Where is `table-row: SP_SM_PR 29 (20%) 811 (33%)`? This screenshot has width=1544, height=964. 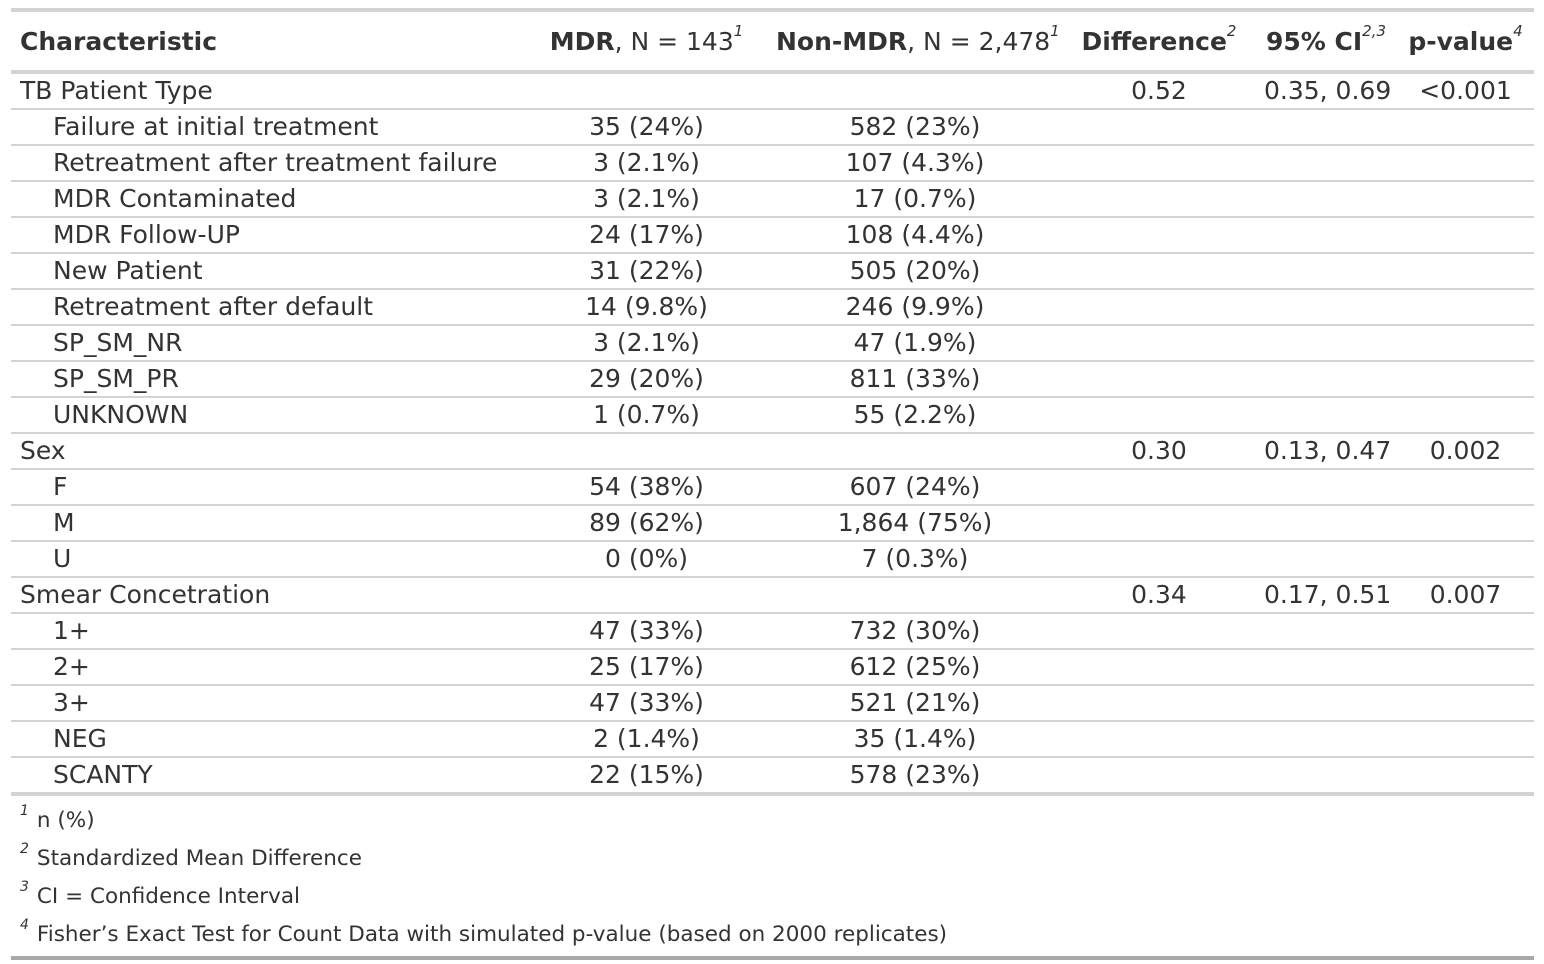
table-row: SP_SM_PR 29 (20%) 811 (33%) is located at coordinates (772, 379).